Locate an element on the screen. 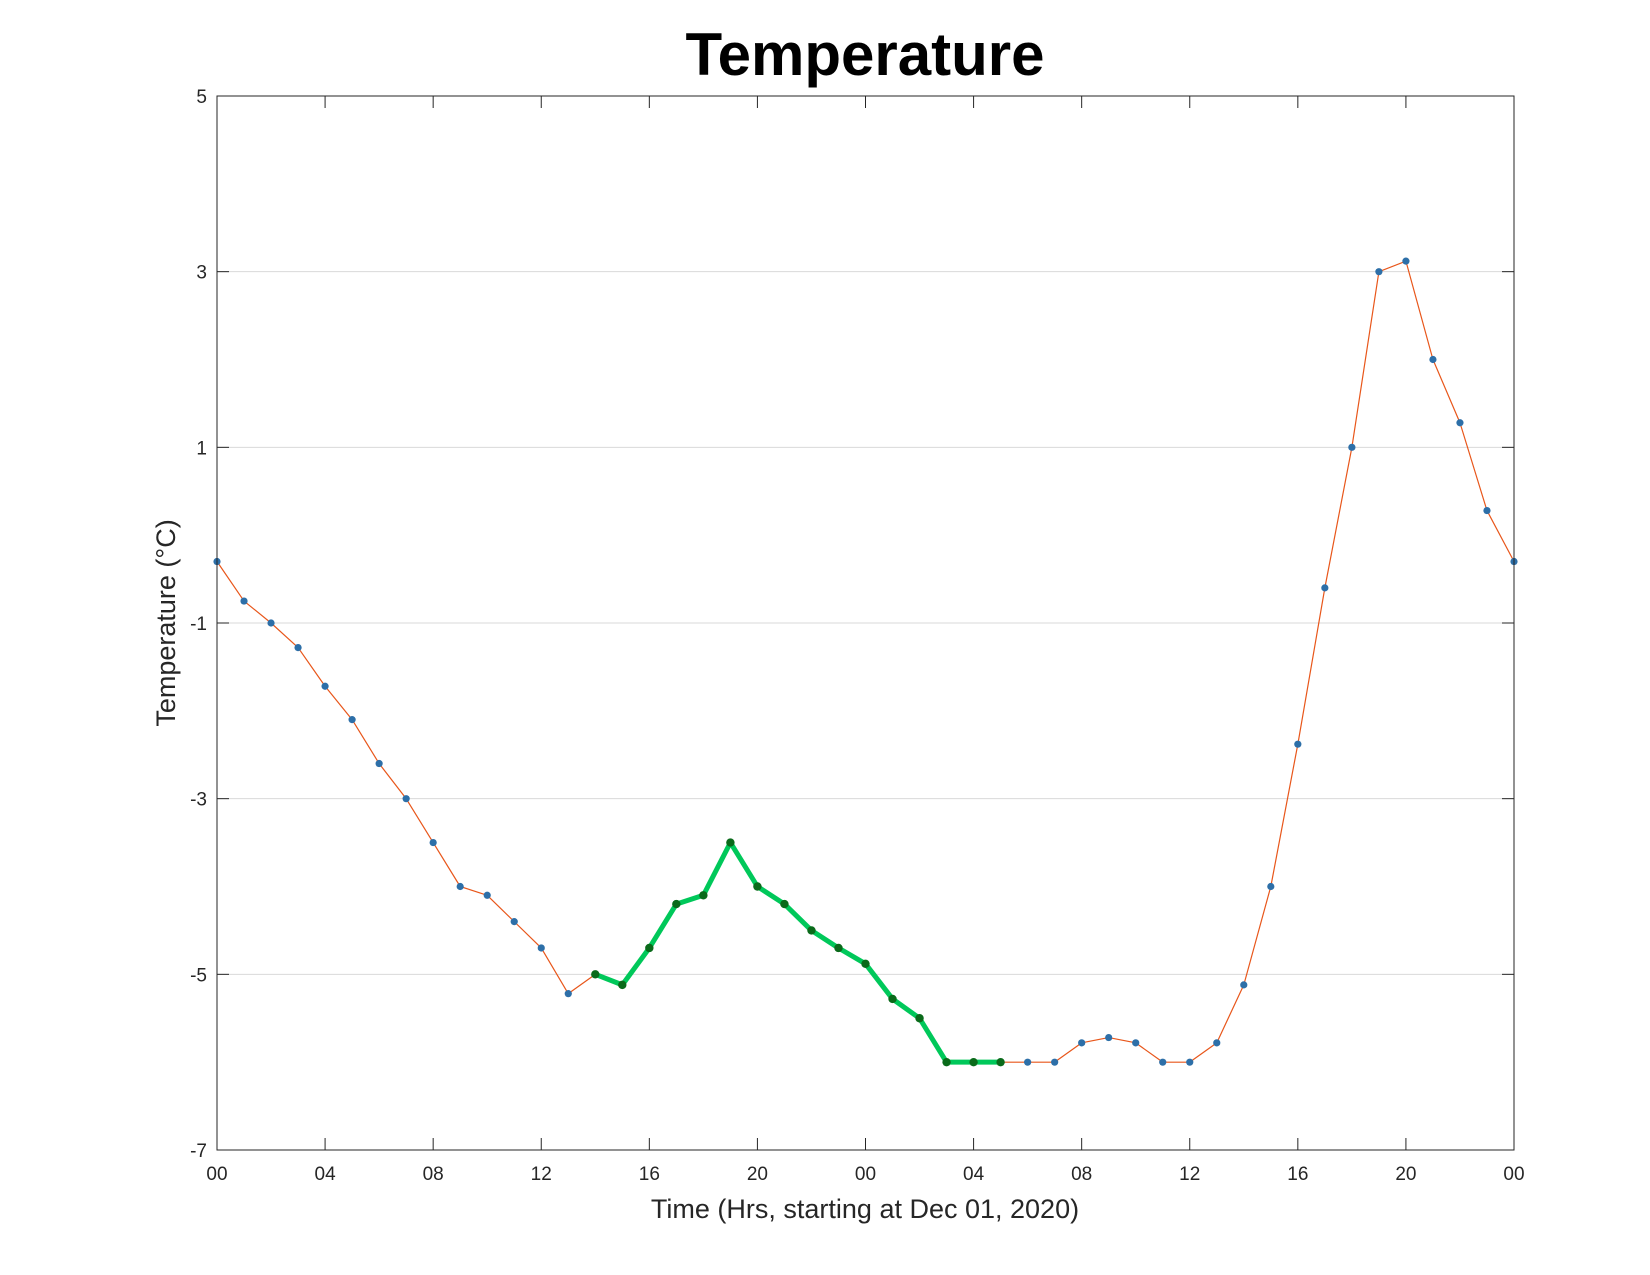  y-tick-label: 1 is located at coordinates (201, 448).